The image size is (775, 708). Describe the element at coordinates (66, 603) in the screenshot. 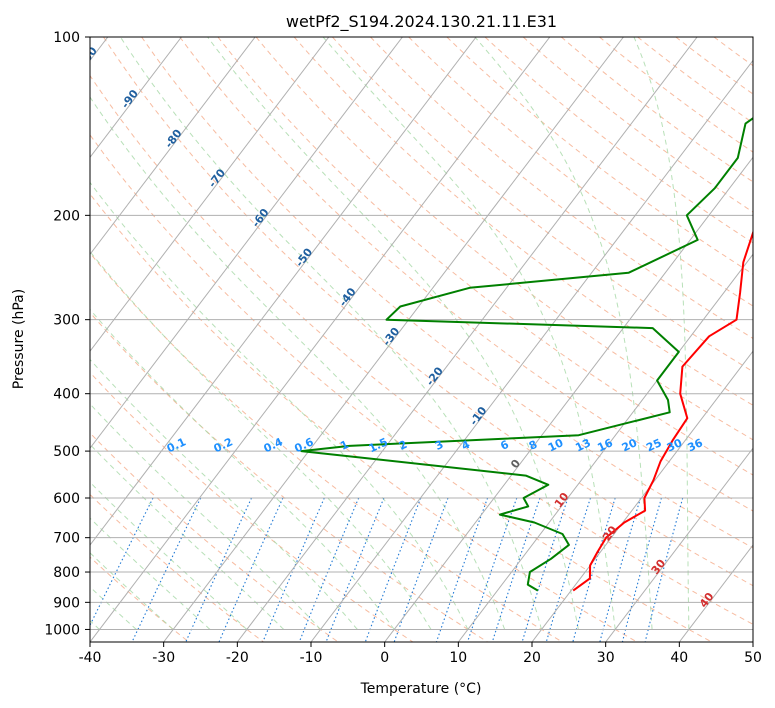

I see `y-tick-label: 900` at that location.